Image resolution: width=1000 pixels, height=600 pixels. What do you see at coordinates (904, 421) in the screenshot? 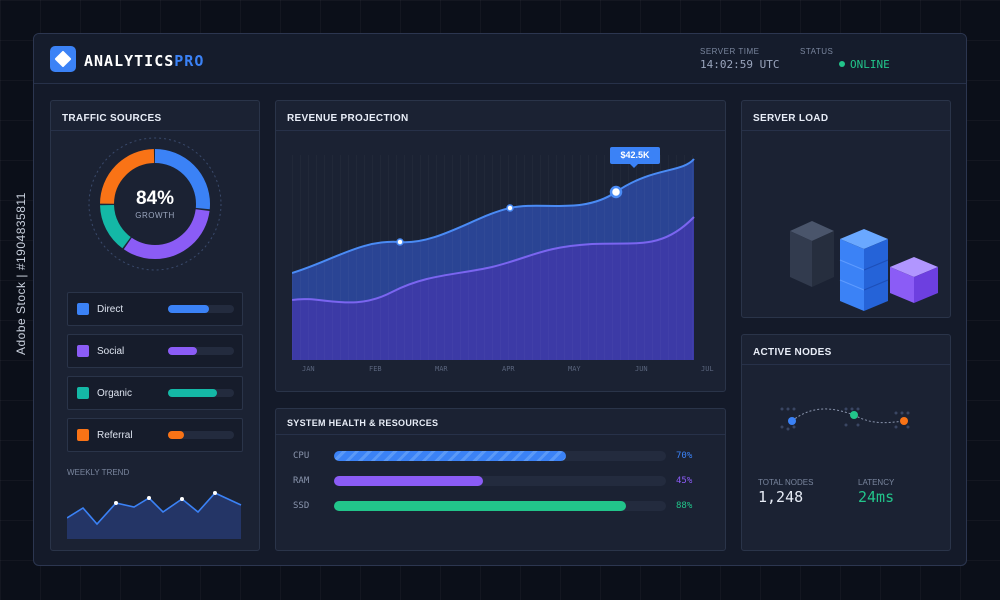
I see `node-orange` at bounding box center [904, 421].